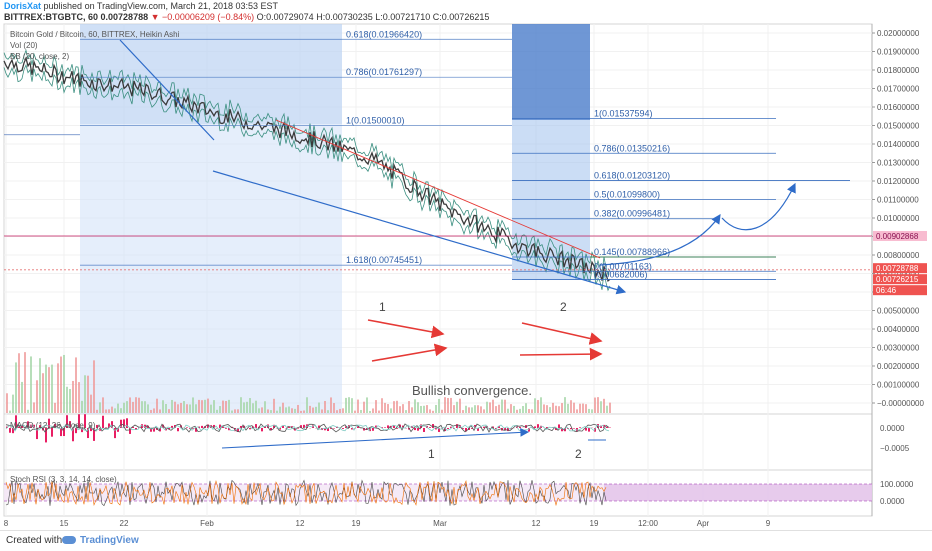 The image size is (932, 551). Describe the element at coordinates (34, 540) in the screenshot. I see `created-with-label: Created with` at that location.